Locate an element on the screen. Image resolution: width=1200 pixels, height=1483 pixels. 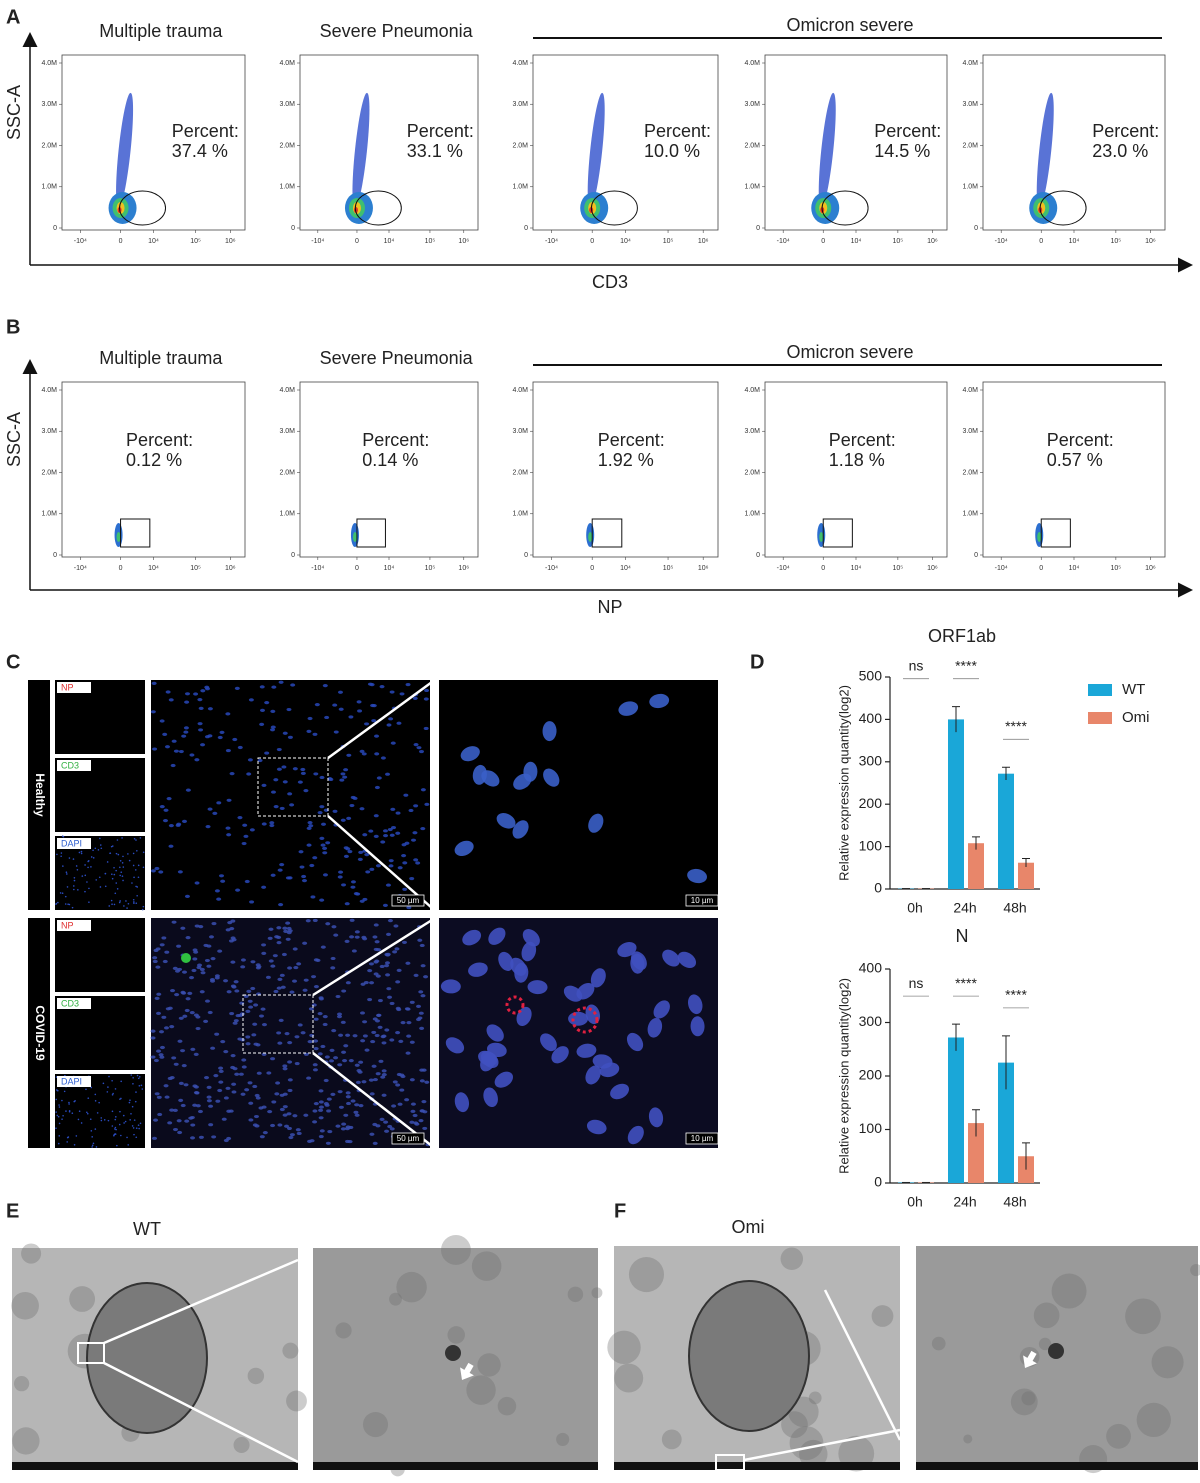
panel-letter: F is located at coordinates (620, 1211).